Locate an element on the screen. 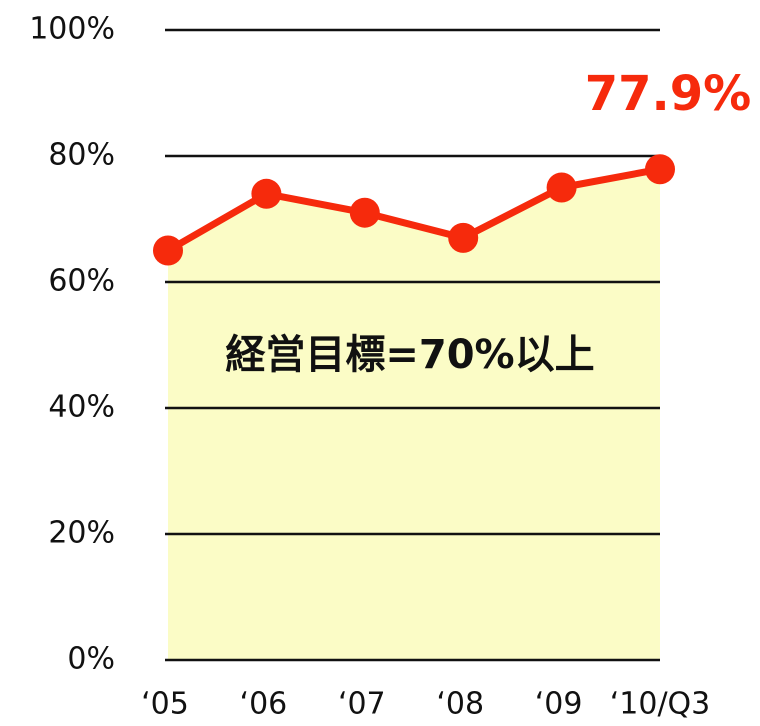 The image size is (760, 726). y-tick-label: 40% is located at coordinates (81, 407).